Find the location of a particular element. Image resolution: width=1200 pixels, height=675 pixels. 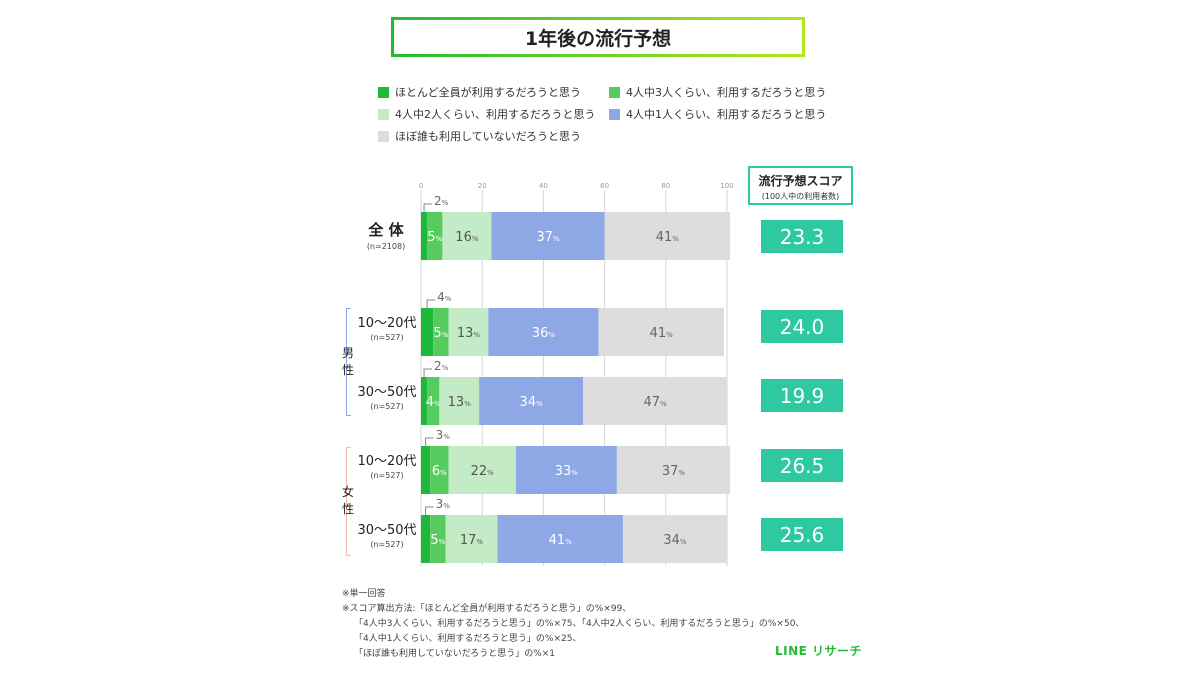

score-header: 流行予想スコア (100人中の利用者数) is located at coordinates (800, 185).